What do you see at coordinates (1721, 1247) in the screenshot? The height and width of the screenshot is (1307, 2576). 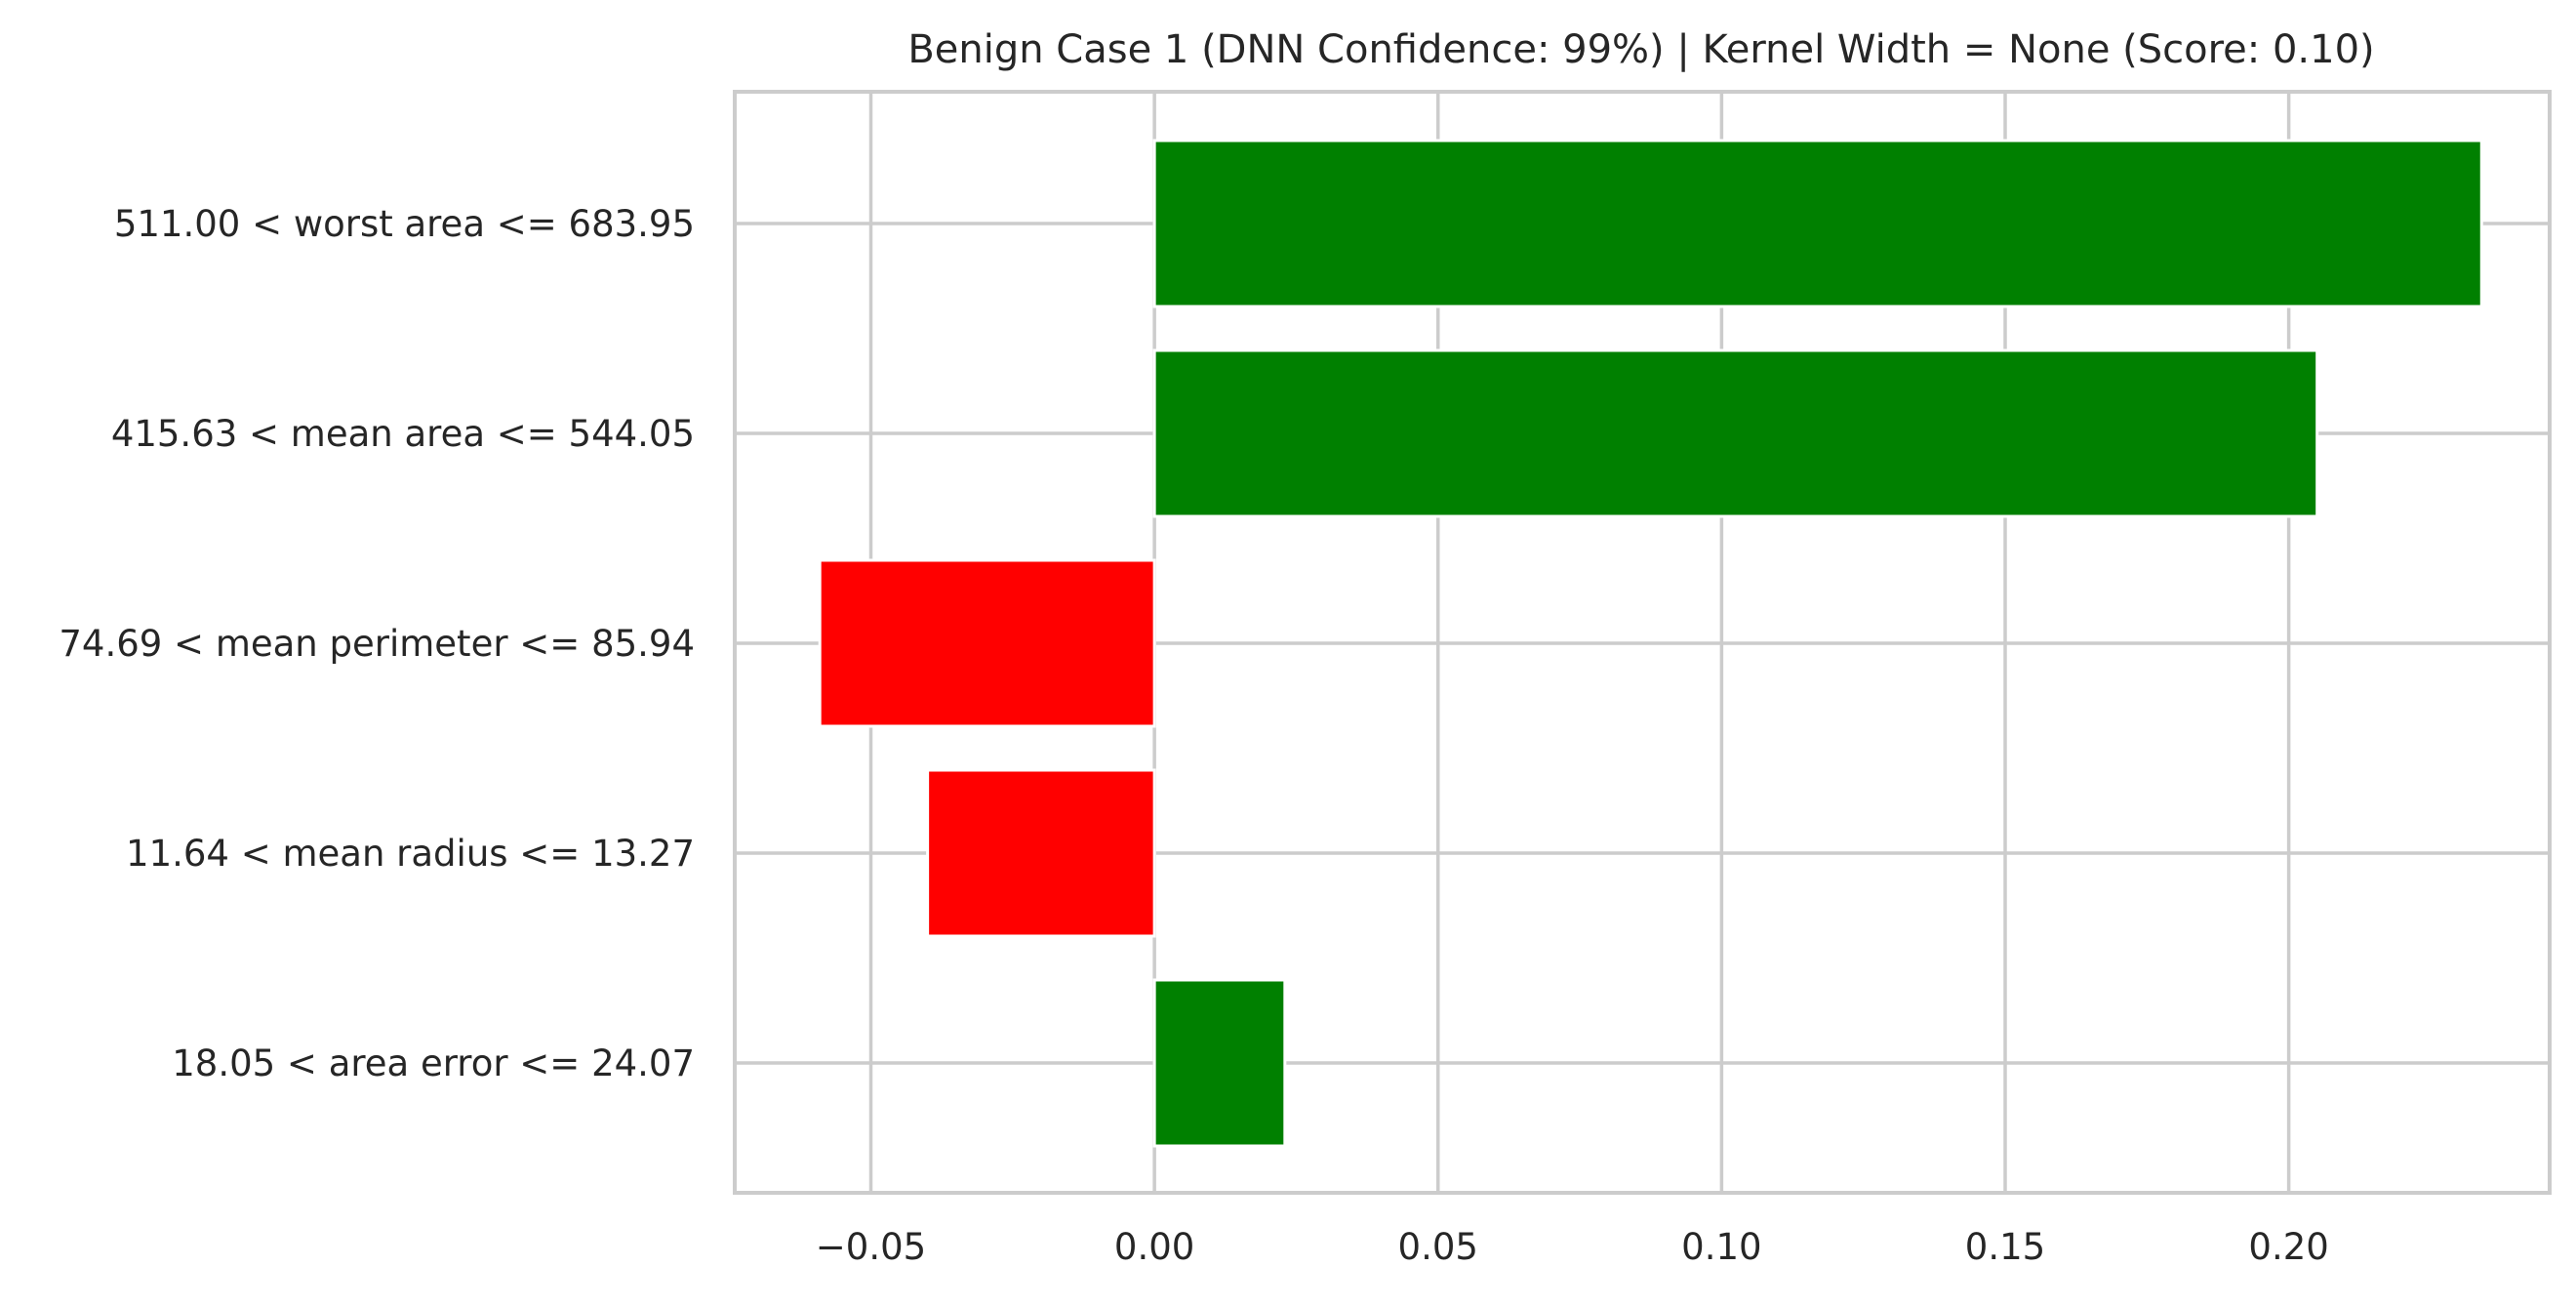 I see `x-tick-label: 0.10` at bounding box center [1721, 1247].